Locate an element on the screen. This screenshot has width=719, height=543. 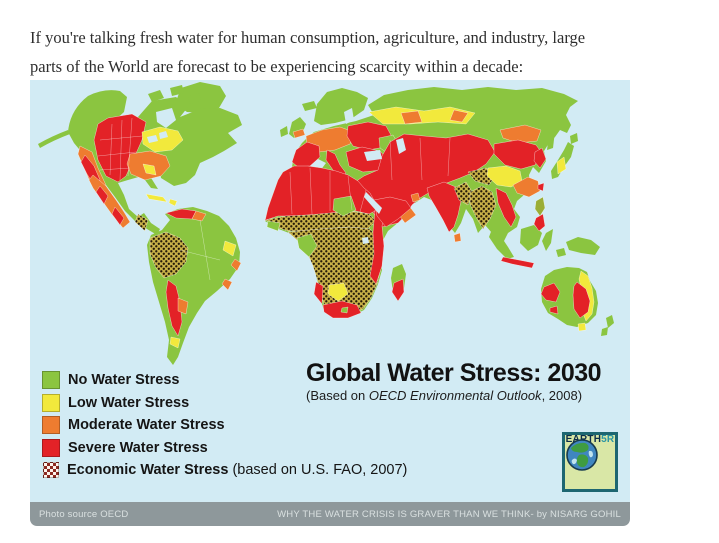
legend-item-moderate-stress: Moderate Water Stress is located at coordinates (224, 425).